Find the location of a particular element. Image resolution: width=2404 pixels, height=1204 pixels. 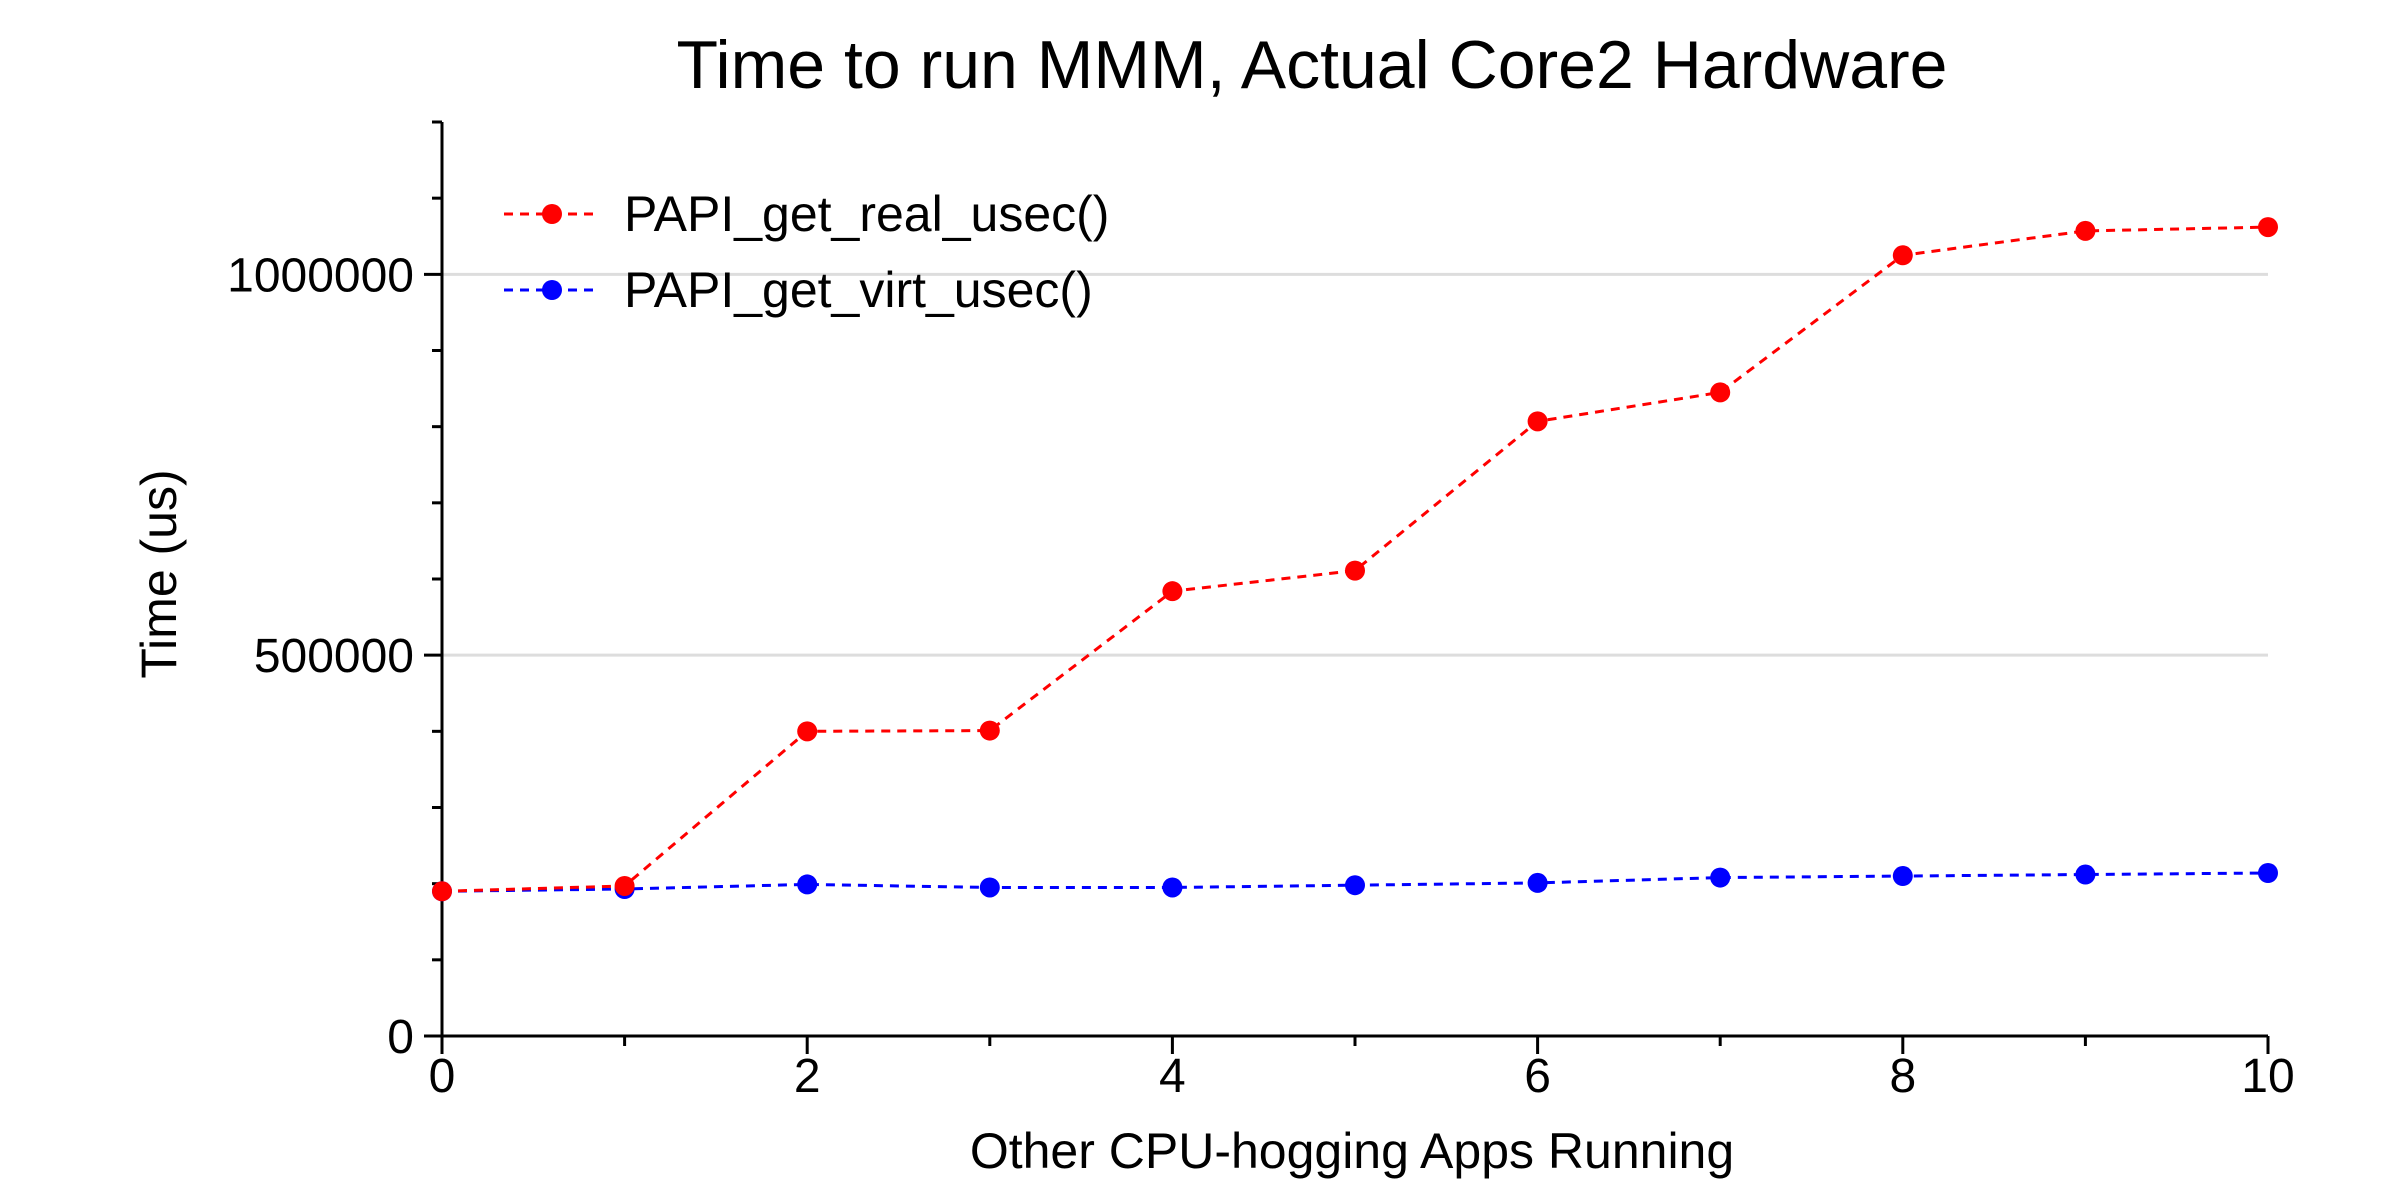

legend-label: PAPI_get_real_usec() is located at coordinates (866, 214).